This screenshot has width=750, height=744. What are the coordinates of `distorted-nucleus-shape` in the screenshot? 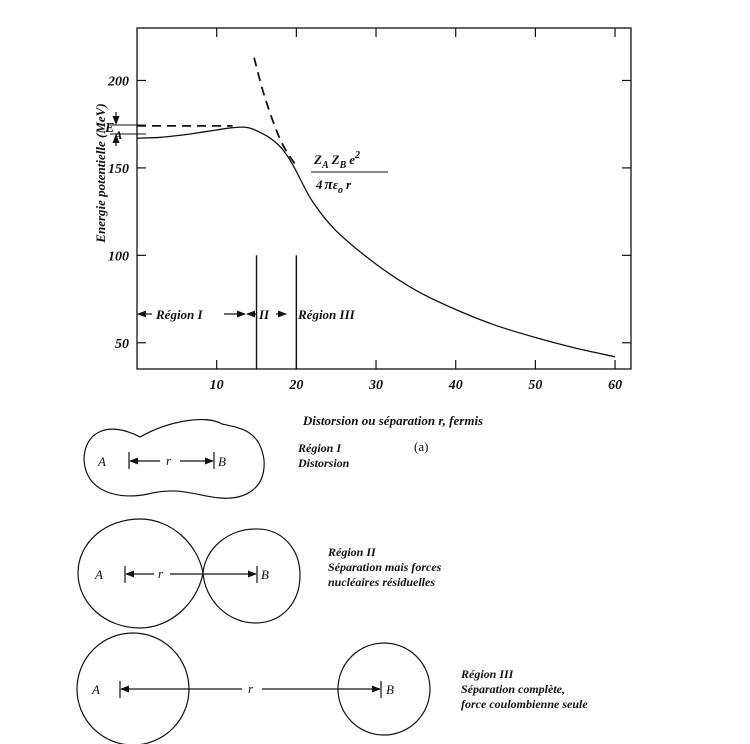 It's located at (174, 459).